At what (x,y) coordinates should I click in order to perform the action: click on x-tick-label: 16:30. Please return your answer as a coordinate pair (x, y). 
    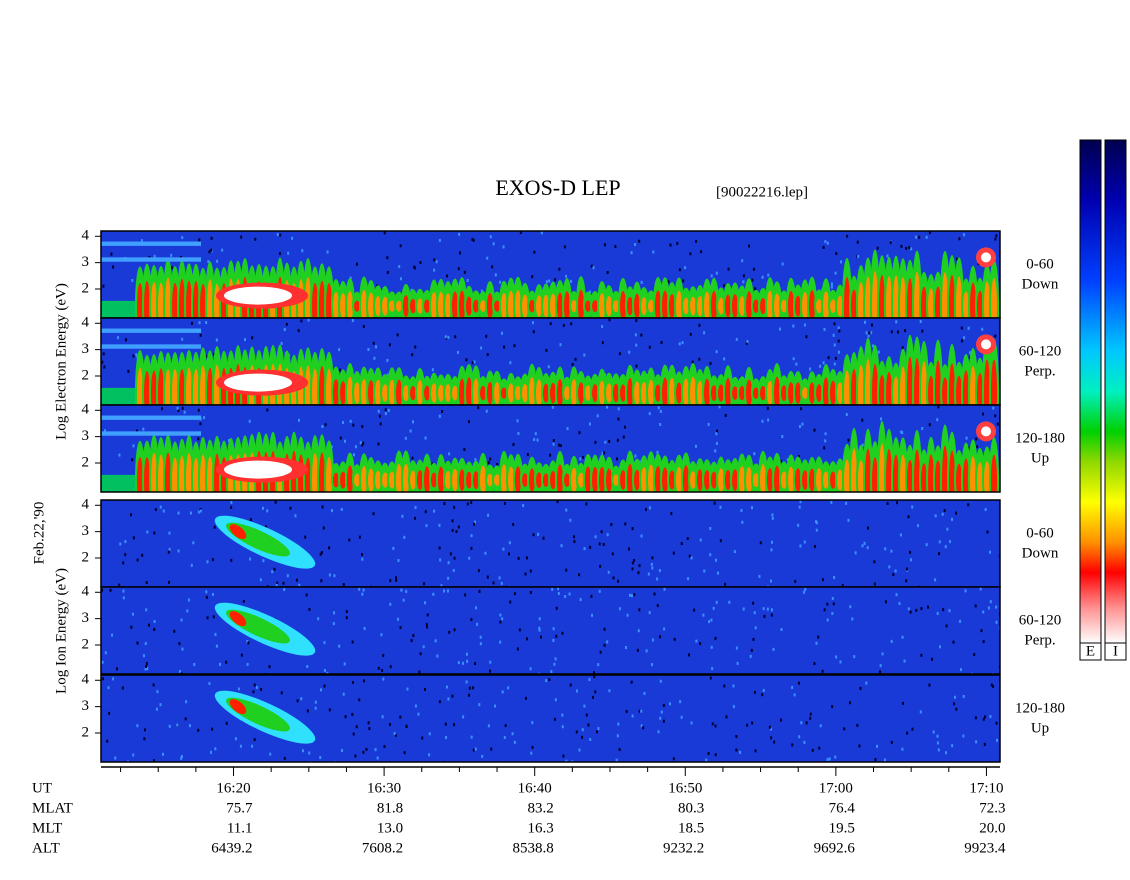
    Looking at the image, I should click on (384, 788).